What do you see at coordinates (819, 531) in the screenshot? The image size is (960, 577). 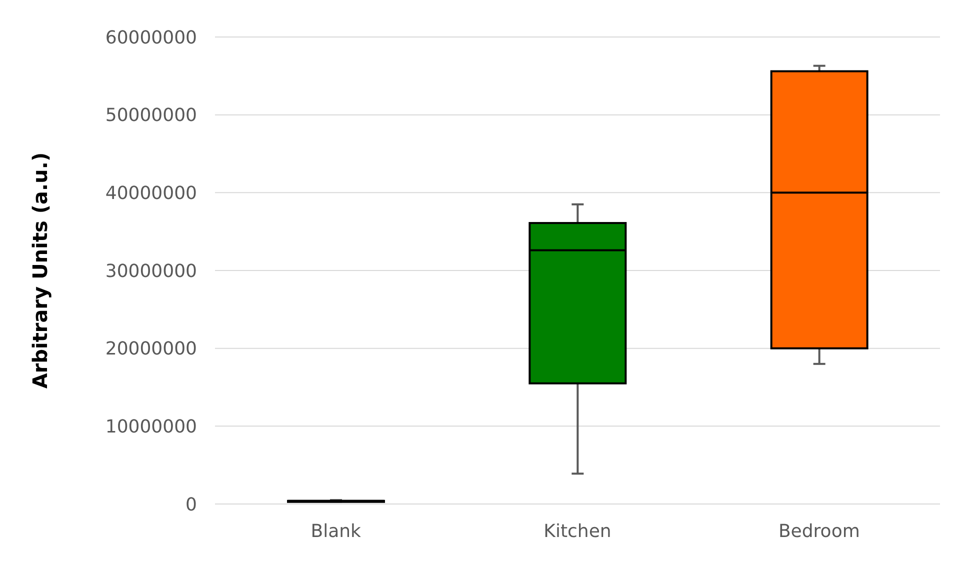 I see `x-tick-label: Bedroom` at bounding box center [819, 531].